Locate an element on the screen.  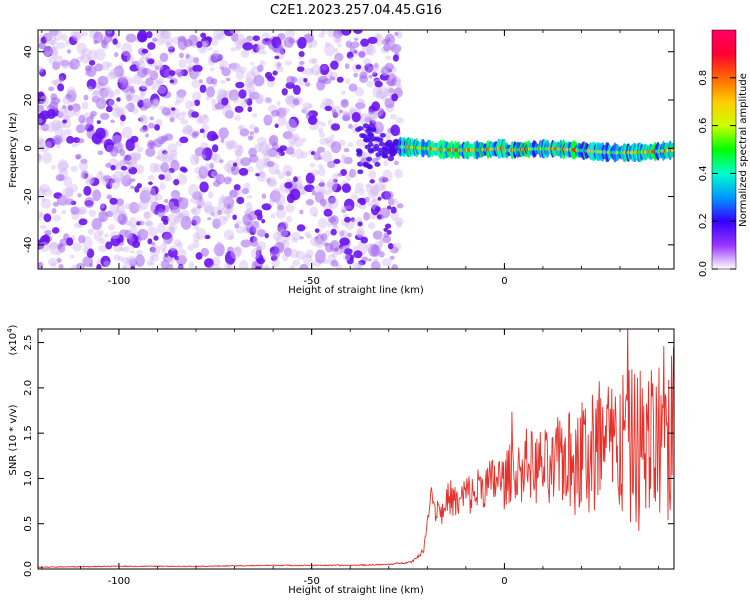
spectrogram-y-label: Frequency (Hz) is located at coordinates (13, 150).